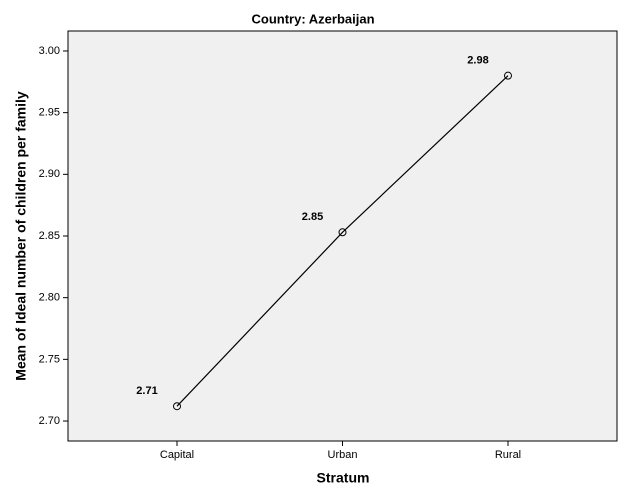 This screenshot has height=500, width=625. Describe the element at coordinates (146, 391) in the screenshot. I see `value-label: 2.71` at that location.